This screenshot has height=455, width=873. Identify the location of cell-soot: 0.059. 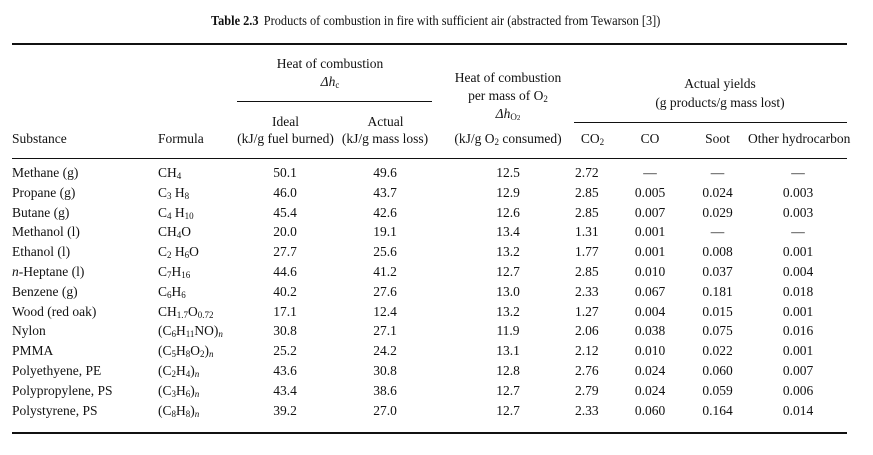
(717, 390).